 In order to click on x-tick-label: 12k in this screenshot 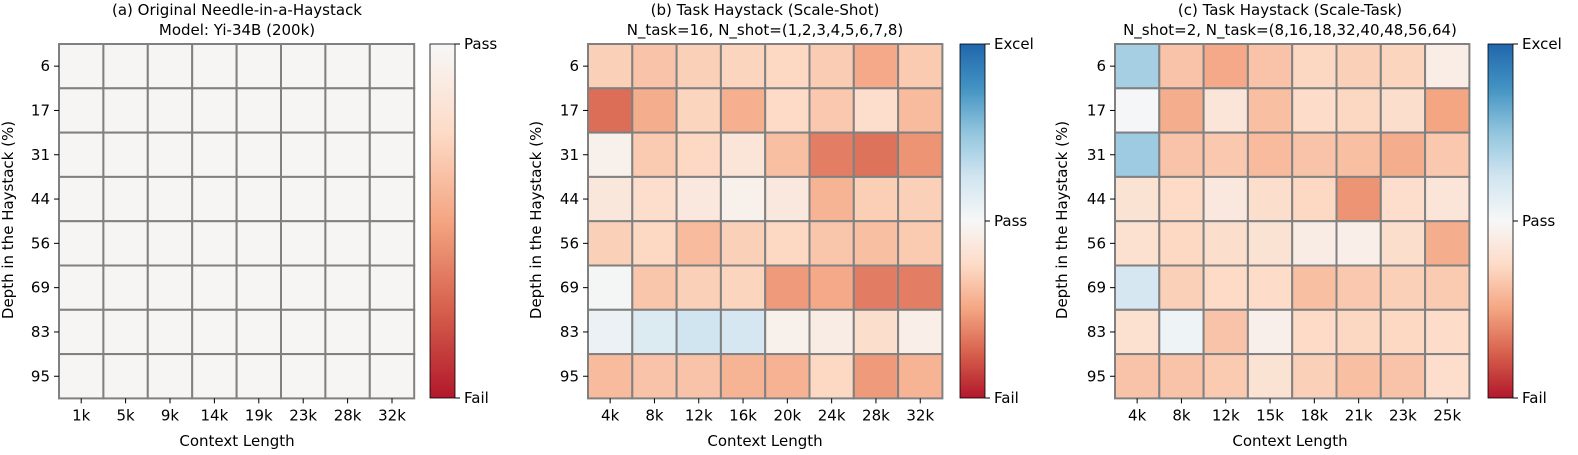, I will do `click(699, 415)`.